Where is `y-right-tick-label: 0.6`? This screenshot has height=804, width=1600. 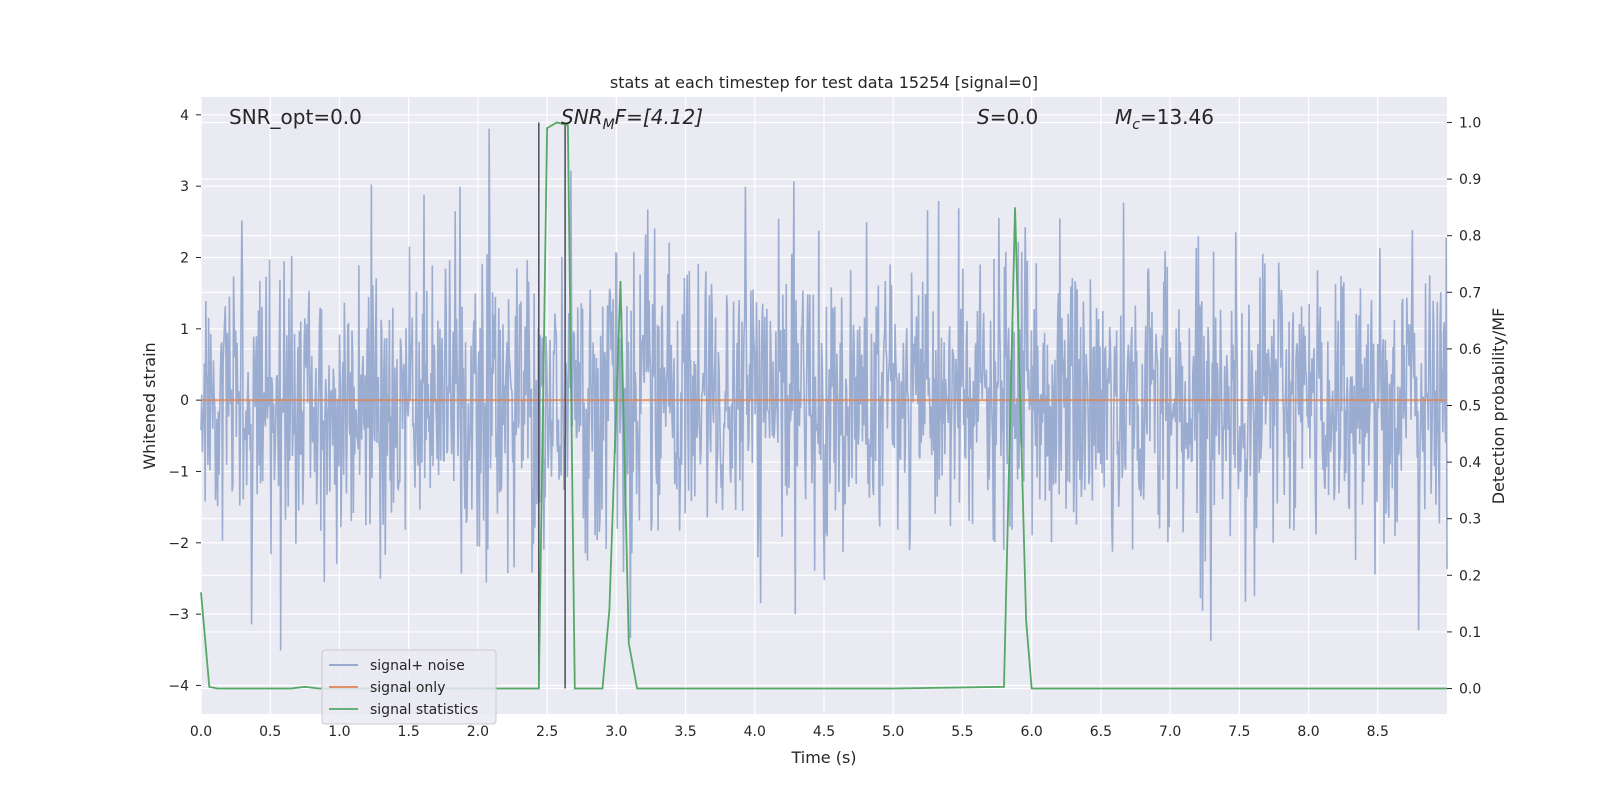 y-right-tick-label: 0.6 is located at coordinates (1470, 350).